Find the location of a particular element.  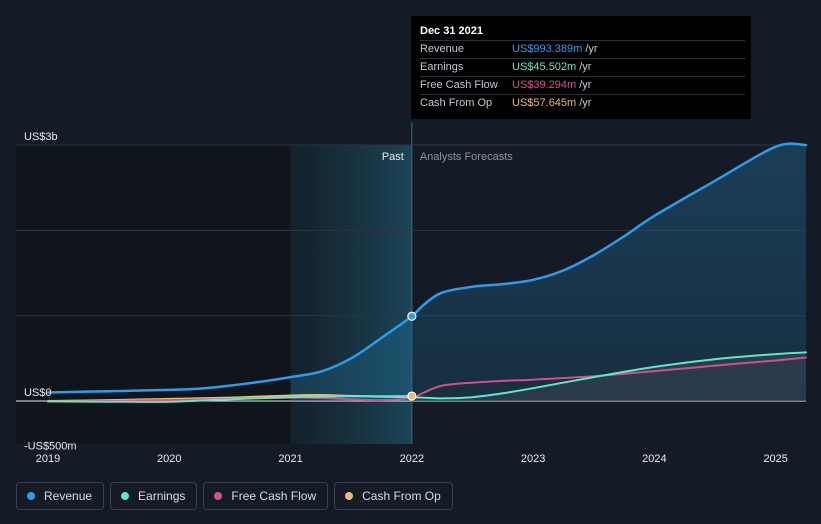

legend-item-earnings: Earnings is located at coordinates (154, 496).